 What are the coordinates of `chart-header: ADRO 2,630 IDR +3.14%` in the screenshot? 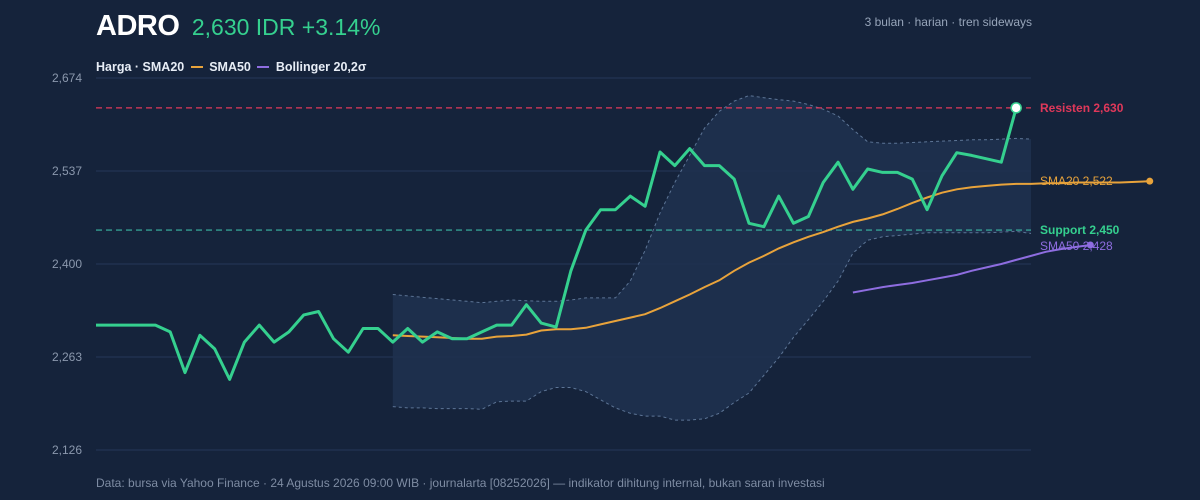 It's located at (238, 26).